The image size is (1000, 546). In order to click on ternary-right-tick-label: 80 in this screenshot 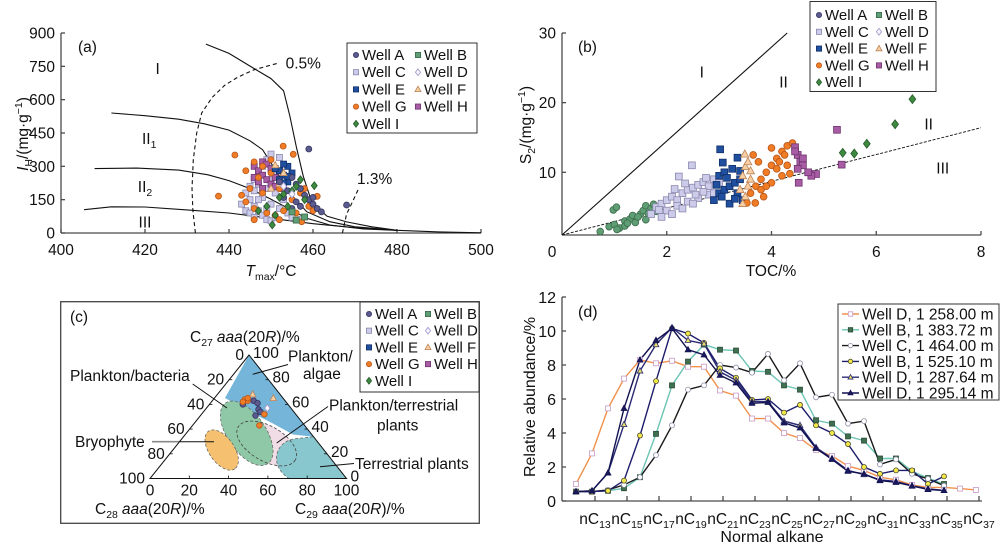, I will do `click(282, 378)`.